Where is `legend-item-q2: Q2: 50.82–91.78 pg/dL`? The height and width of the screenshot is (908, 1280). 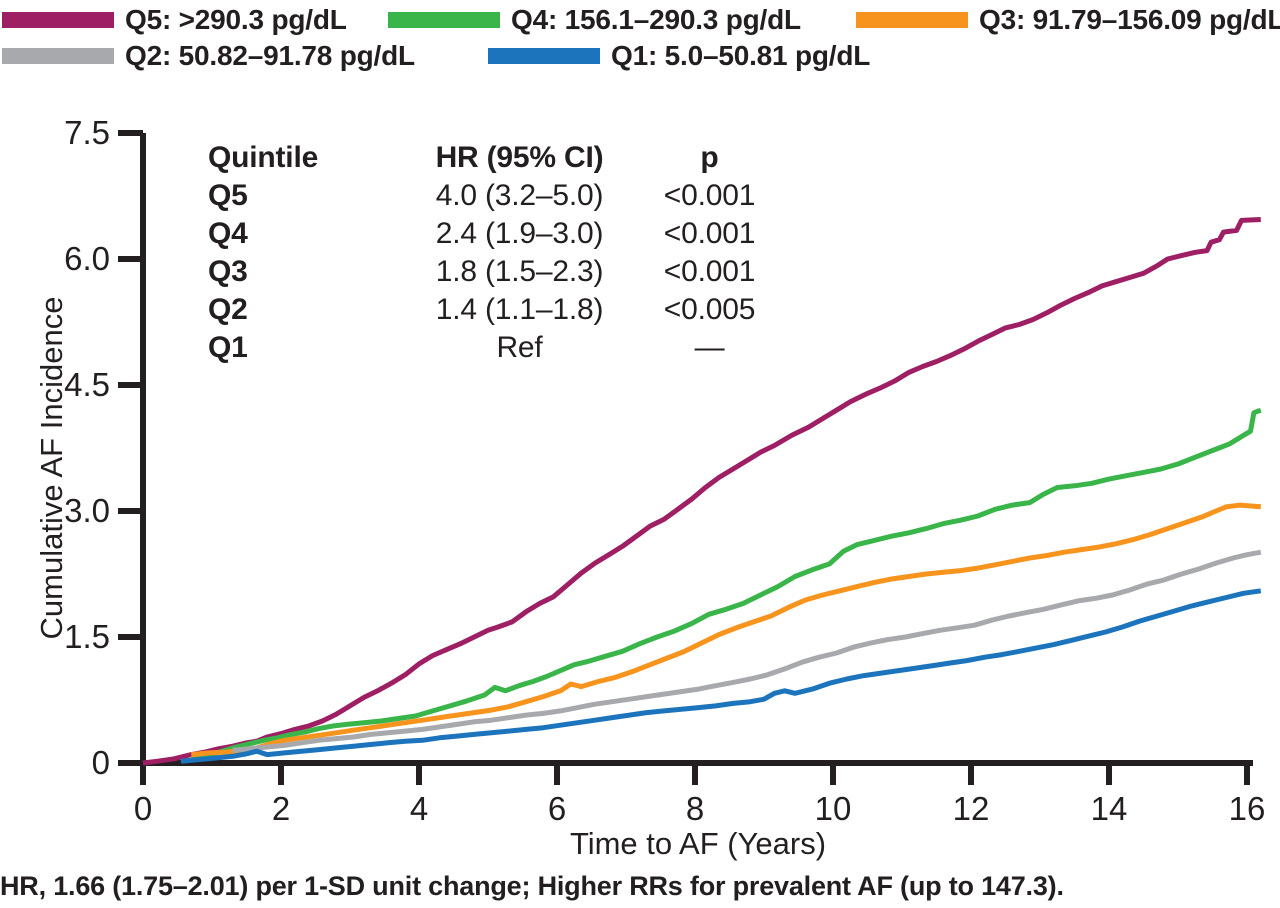 legend-item-q2: Q2: 50.82–91.78 pg/dL is located at coordinates (208, 56).